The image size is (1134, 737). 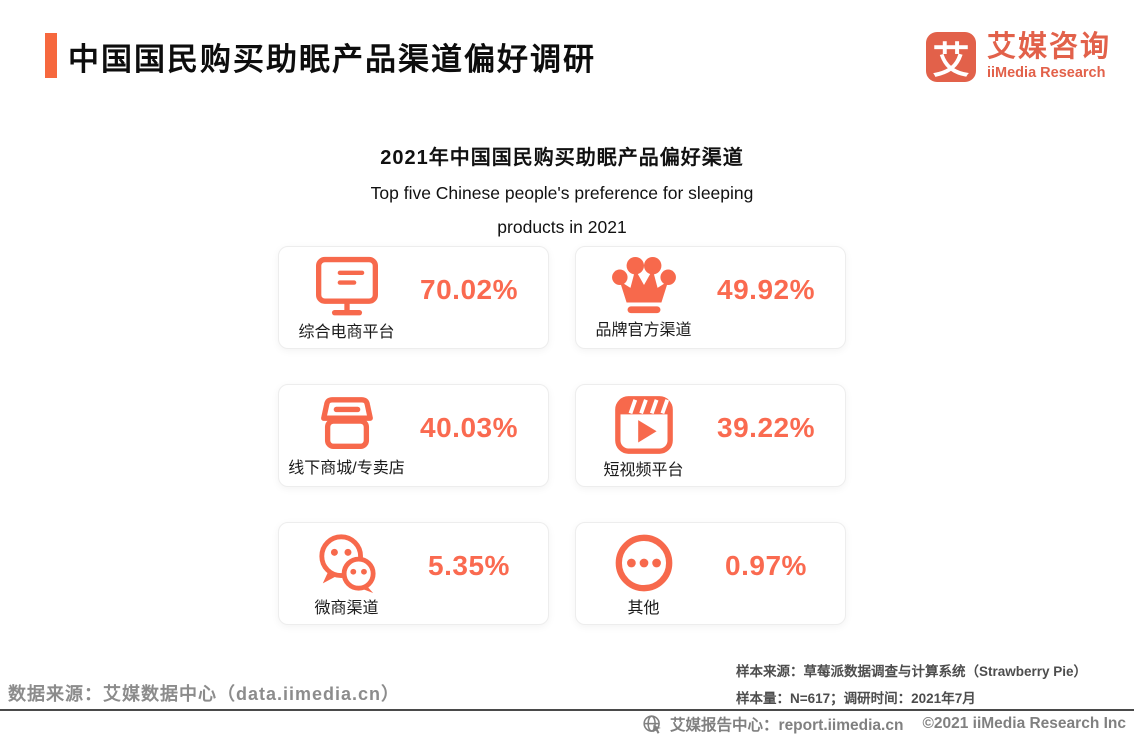 What do you see at coordinates (950, 57) in the screenshot?
I see `brand-icon: 艾` at bounding box center [950, 57].